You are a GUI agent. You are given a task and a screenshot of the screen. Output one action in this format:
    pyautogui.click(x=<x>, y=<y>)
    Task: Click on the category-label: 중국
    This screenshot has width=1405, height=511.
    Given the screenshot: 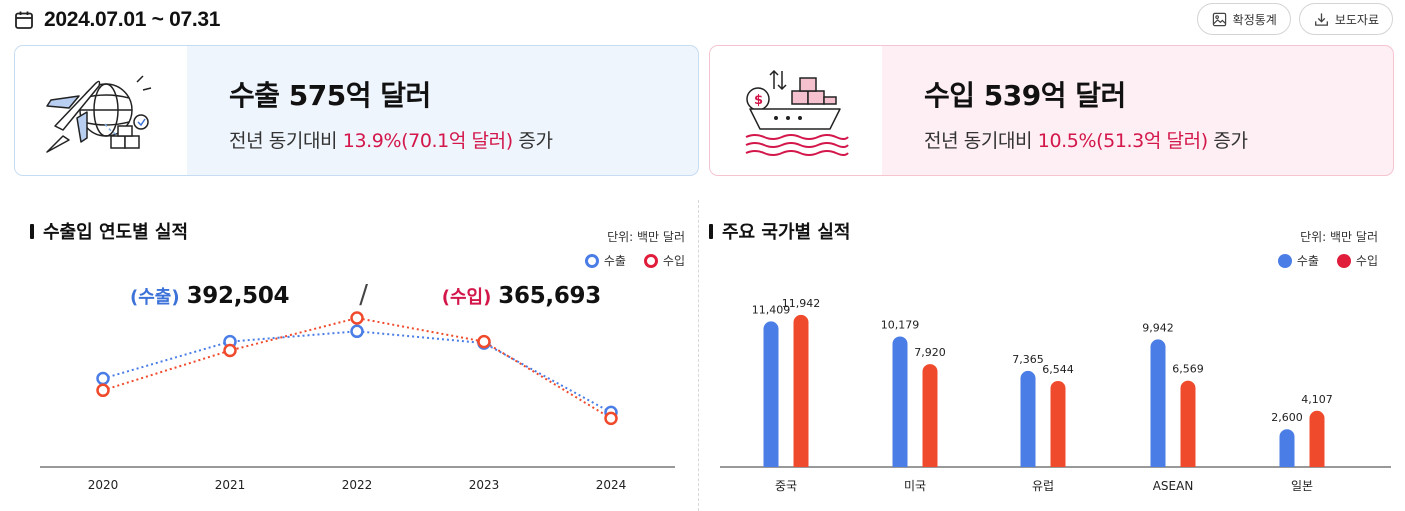 What is the action you would take?
    pyautogui.click(x=786, y=486)
    